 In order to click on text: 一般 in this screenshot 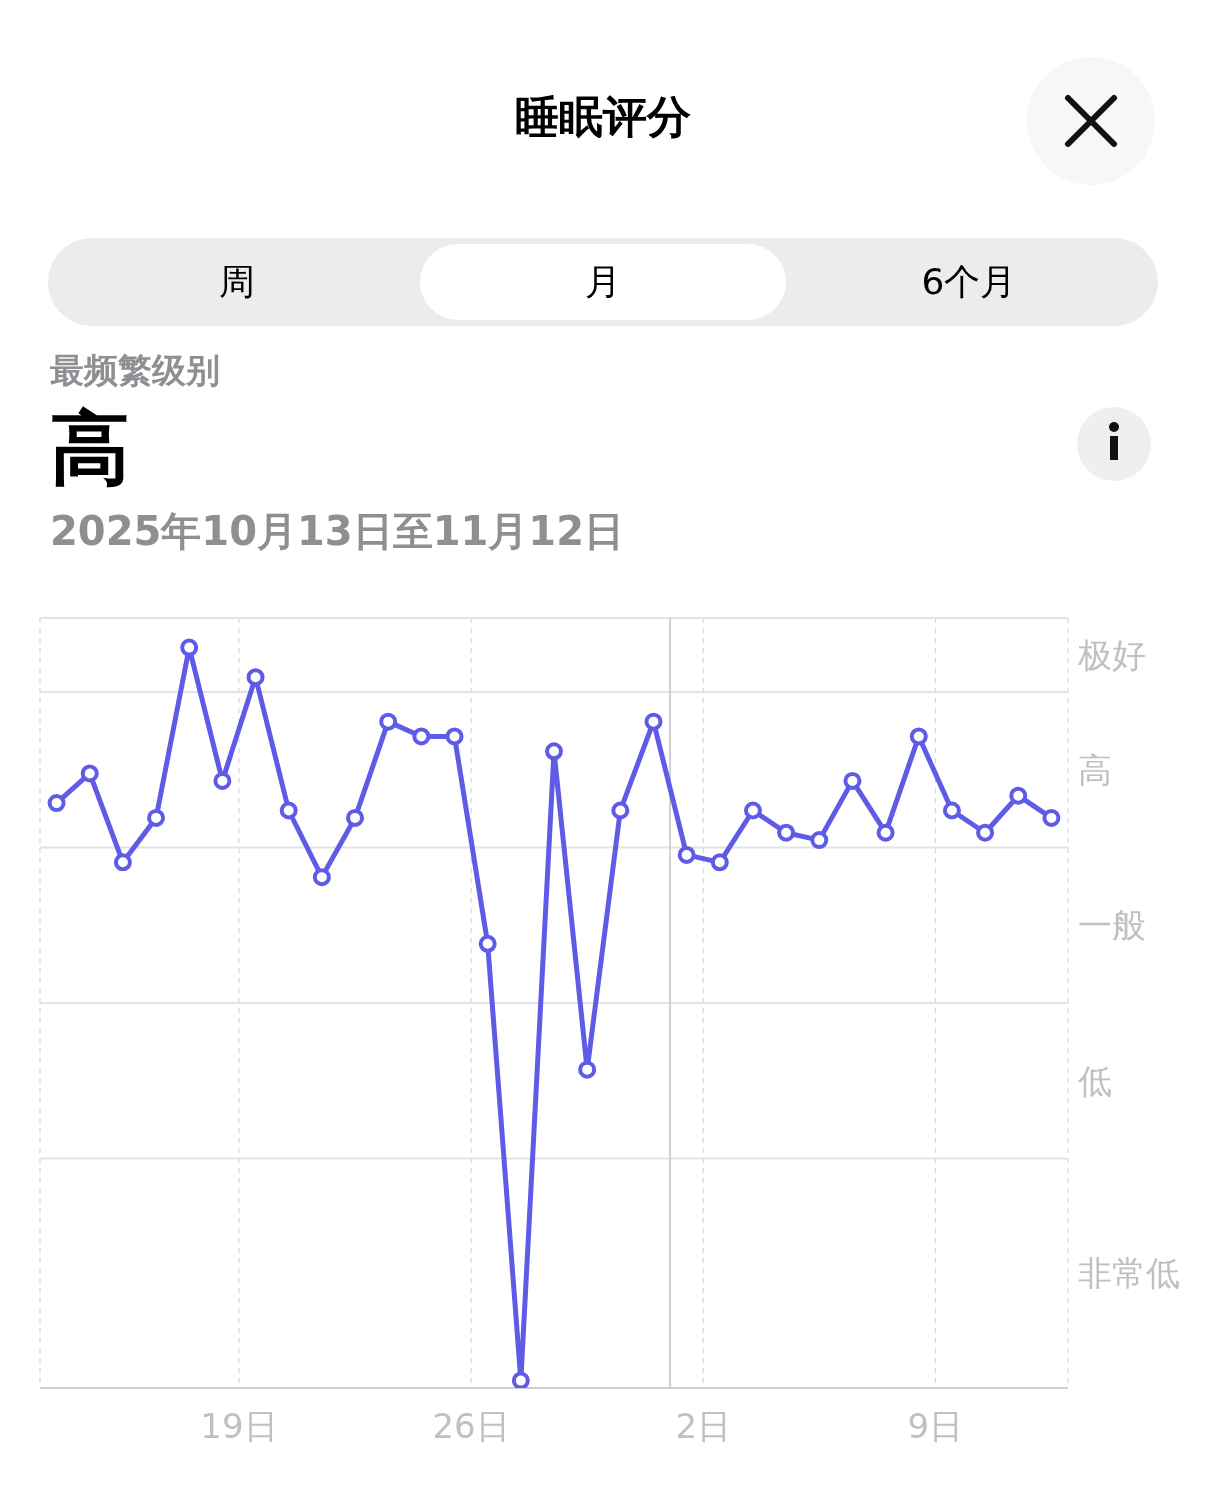, I will do `click(1112, 926)`.